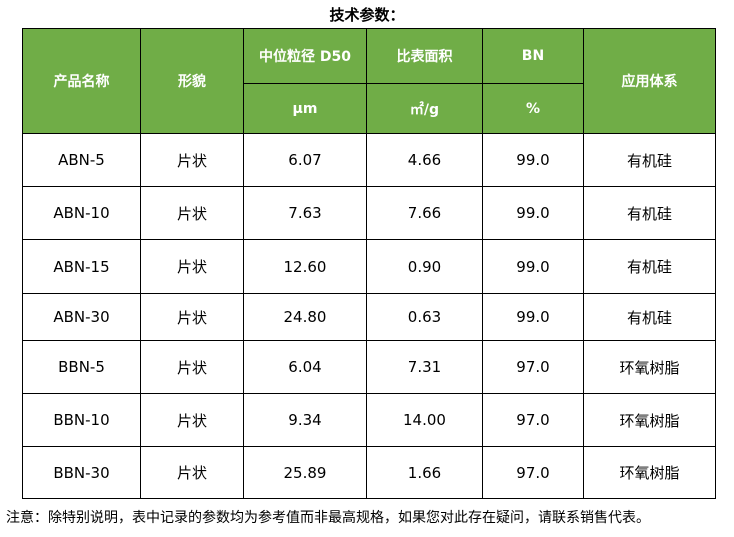 The width and height of the screenshot is (734, 537). What do you see at coordinates (81, 266) in the screenshot?
I see `table-cell: ABN-15` at bounding box center [81, 266].